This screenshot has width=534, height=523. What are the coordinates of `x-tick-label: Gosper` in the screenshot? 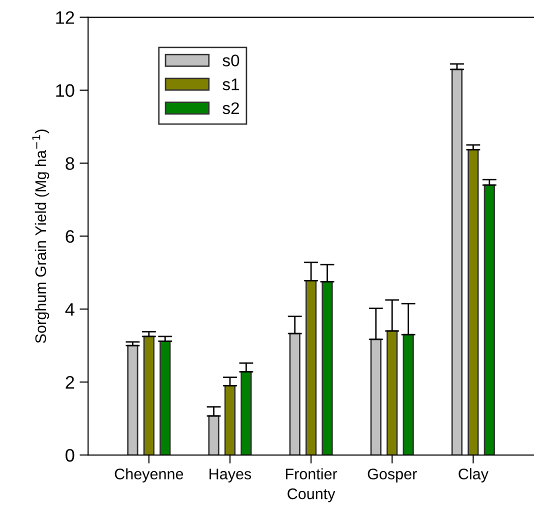 It's located at (392, 475).